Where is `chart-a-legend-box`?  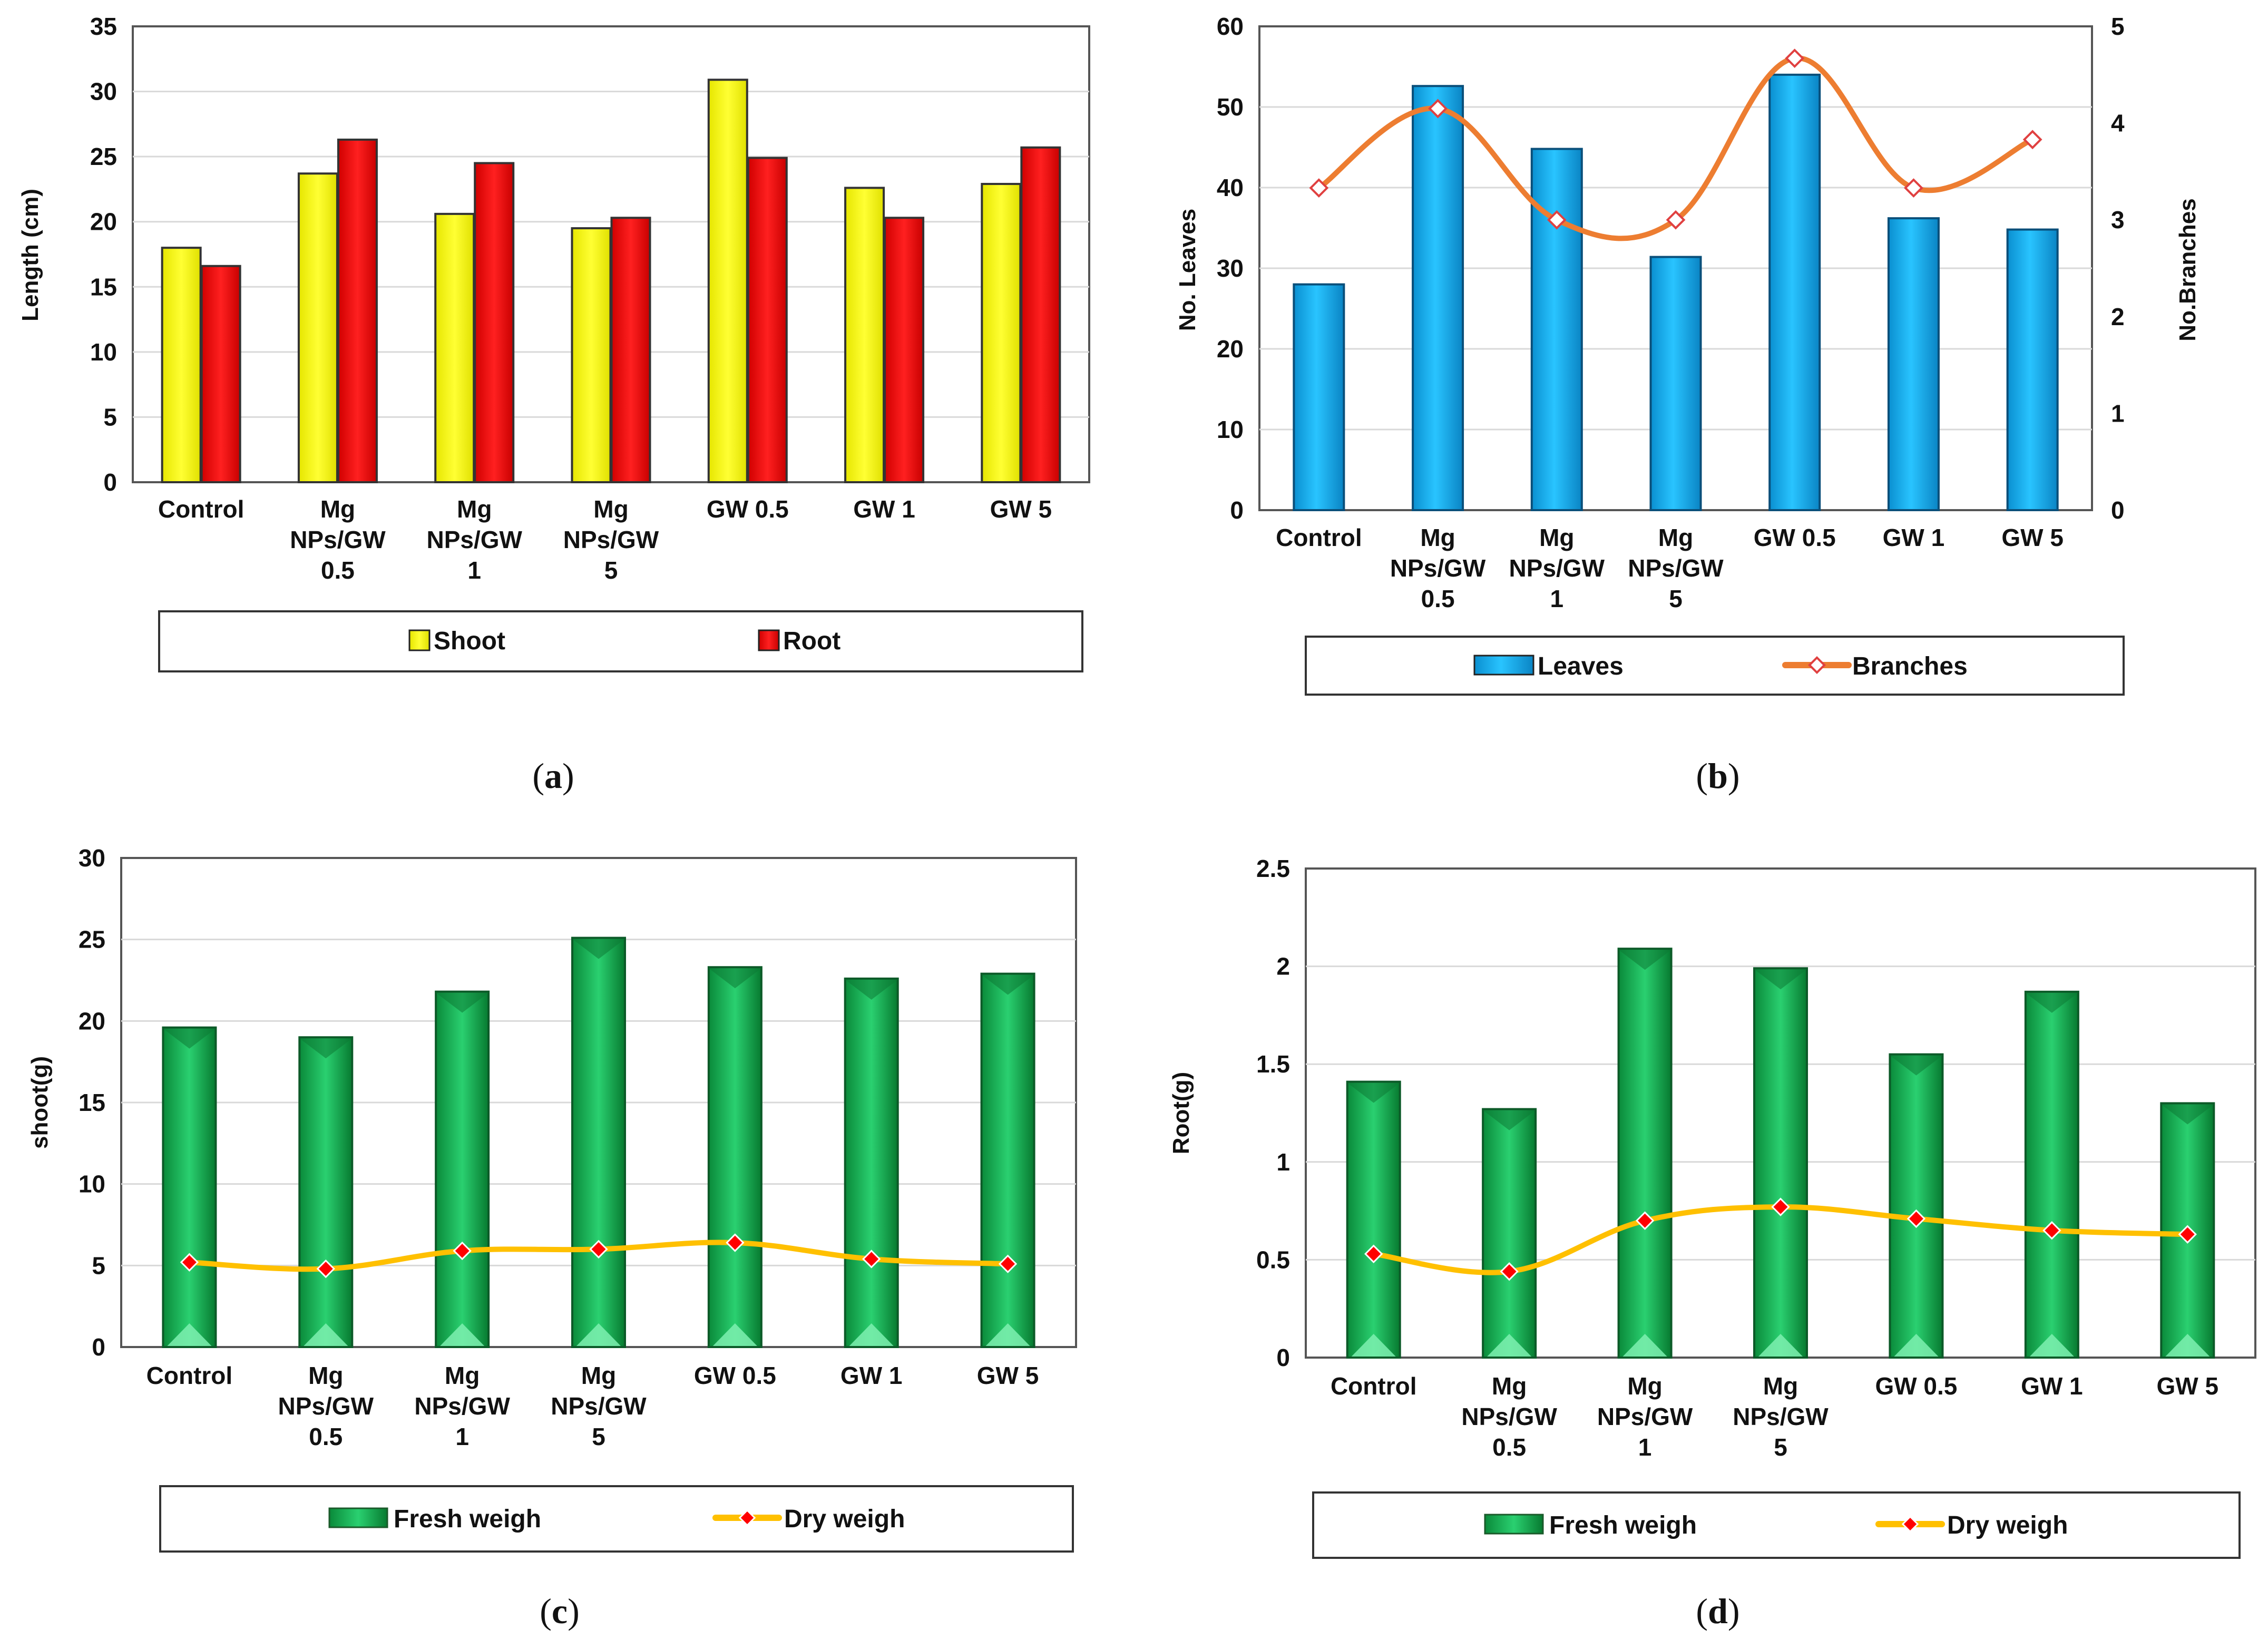
chart-a-legend-box is located at coordinates (620, 641).